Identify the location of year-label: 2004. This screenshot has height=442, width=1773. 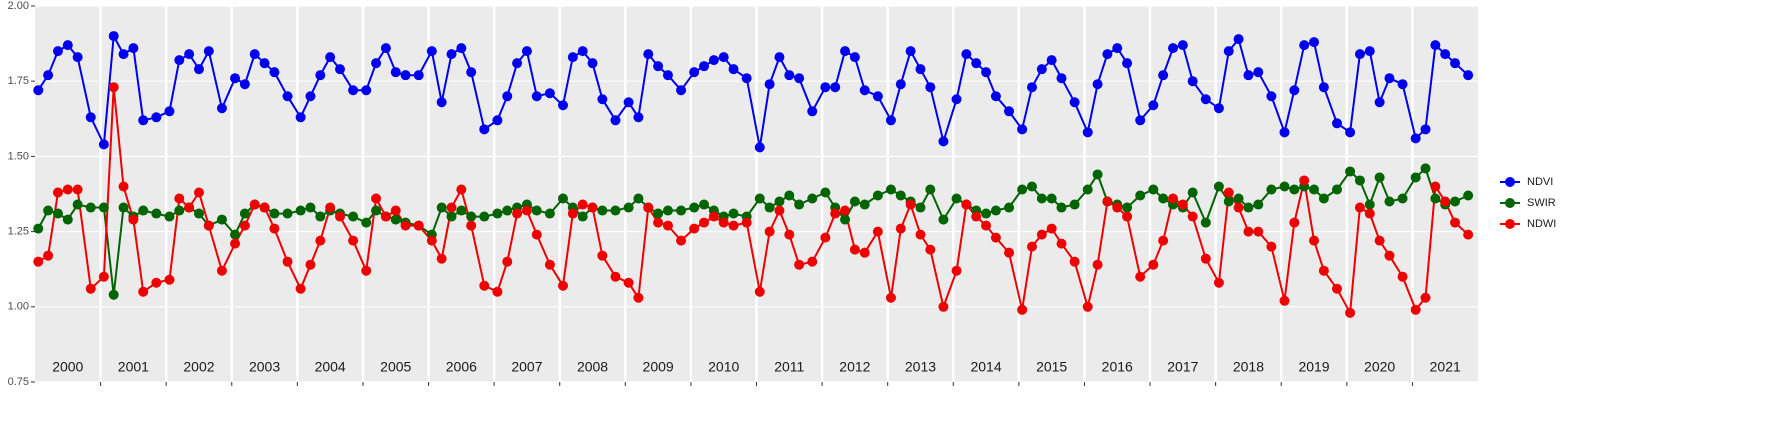
(330, 367).